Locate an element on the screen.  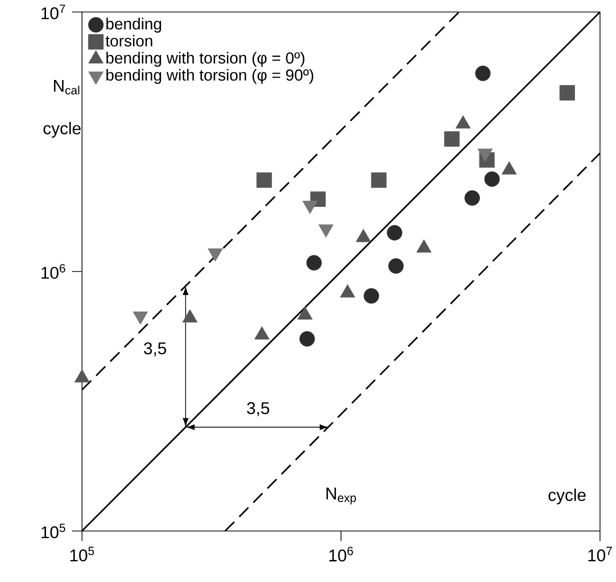
y-tick-label: 10$^{7}$ is located at coordinates (54, 12).